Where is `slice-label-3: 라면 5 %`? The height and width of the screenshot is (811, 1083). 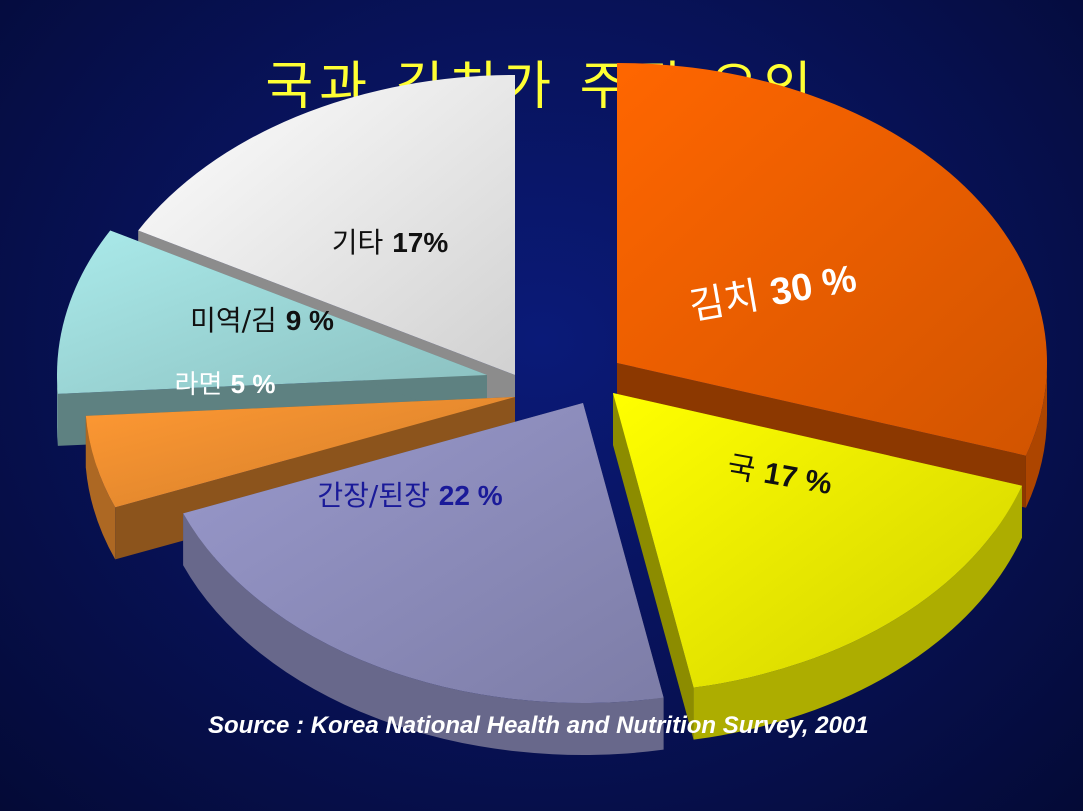
slice-label-3: 라면 5 % is located at coordinates (225, 384).